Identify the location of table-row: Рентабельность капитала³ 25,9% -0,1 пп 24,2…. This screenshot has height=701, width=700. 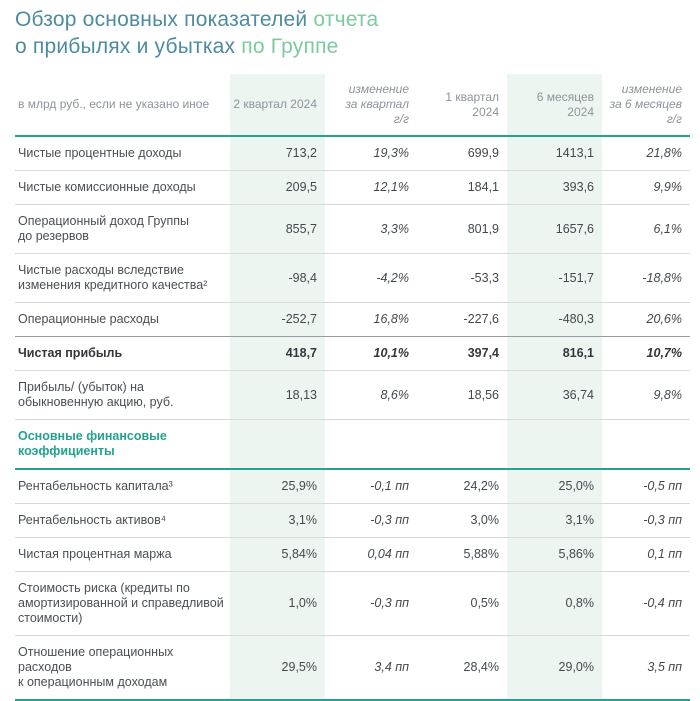
(352, 486).